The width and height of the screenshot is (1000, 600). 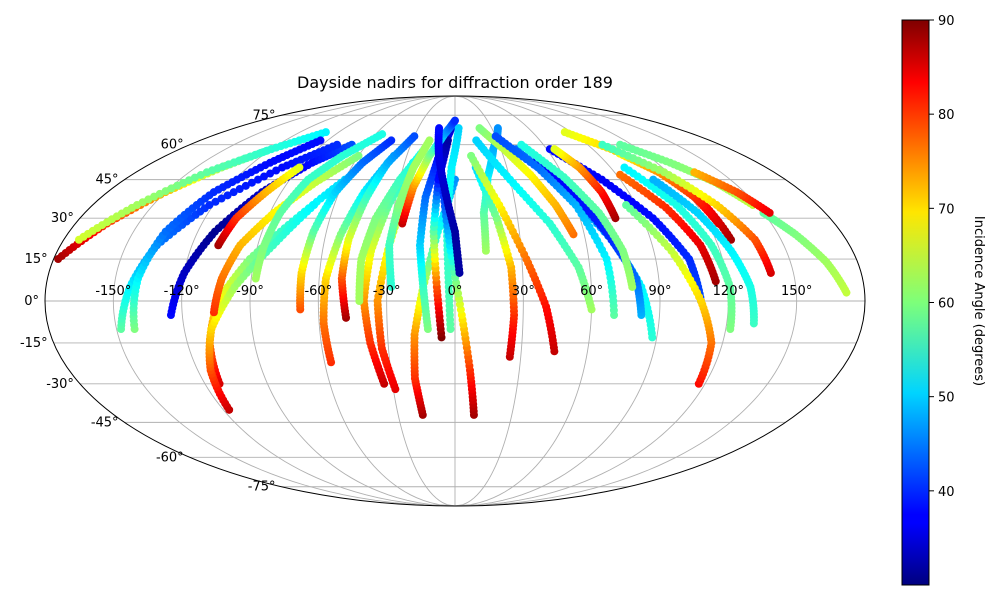 What do you see at coordinates (978, 301) in the screenshot?
I see `colorbar-label: Incidence Angle (degrees)` at bounding box center [978, 301].